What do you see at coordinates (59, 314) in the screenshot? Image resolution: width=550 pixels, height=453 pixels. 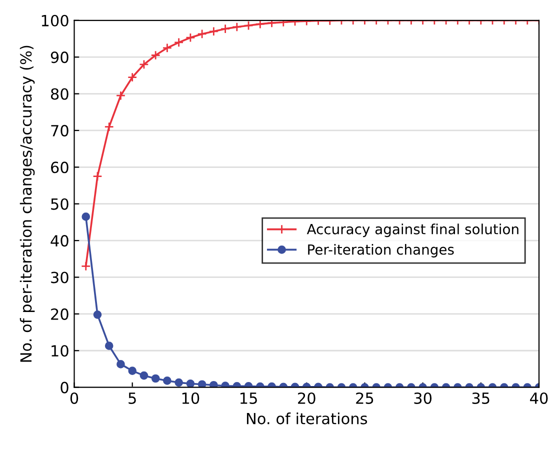 I see `y-tick-label: 20` at bounding box center [59, 314].